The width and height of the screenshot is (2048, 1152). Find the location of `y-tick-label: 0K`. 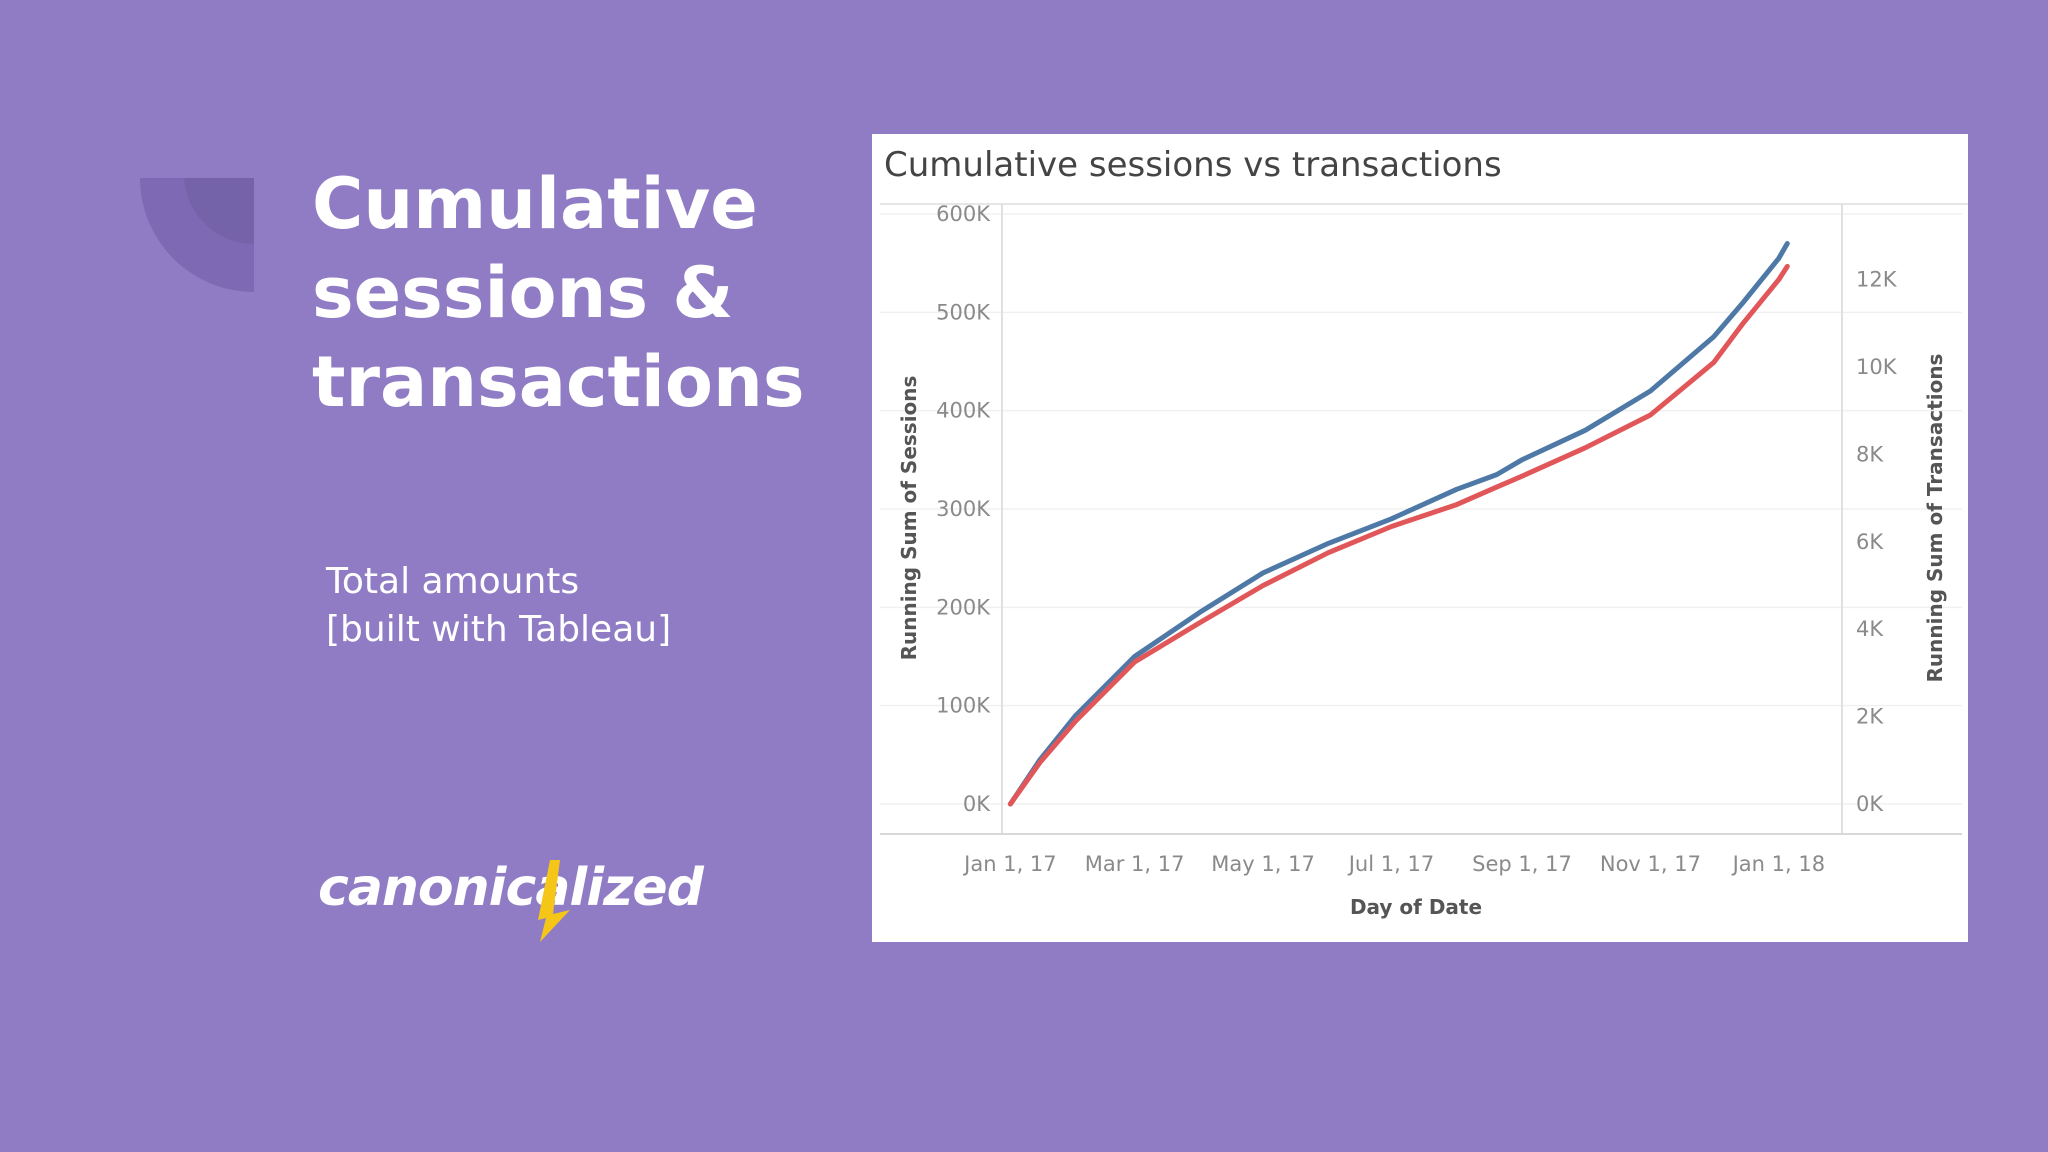

y-tick-label: 0K is located at coordinates (977, 804).